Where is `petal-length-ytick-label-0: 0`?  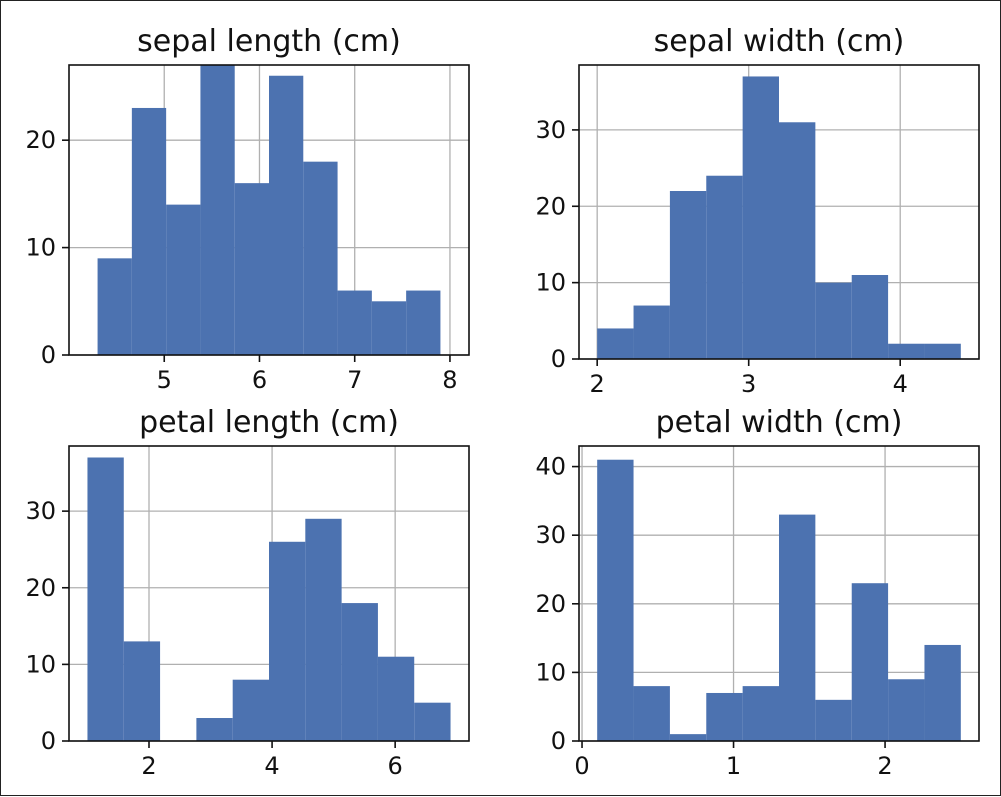
petal-length-ytick-label-0: 0 is located at coordinates (48, 741).